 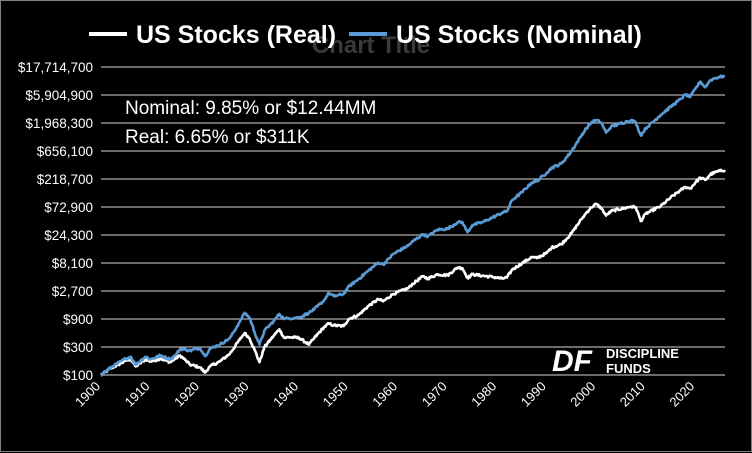 I want to click on y-tick-label: $1,968,300, so click(x=59, y=123).